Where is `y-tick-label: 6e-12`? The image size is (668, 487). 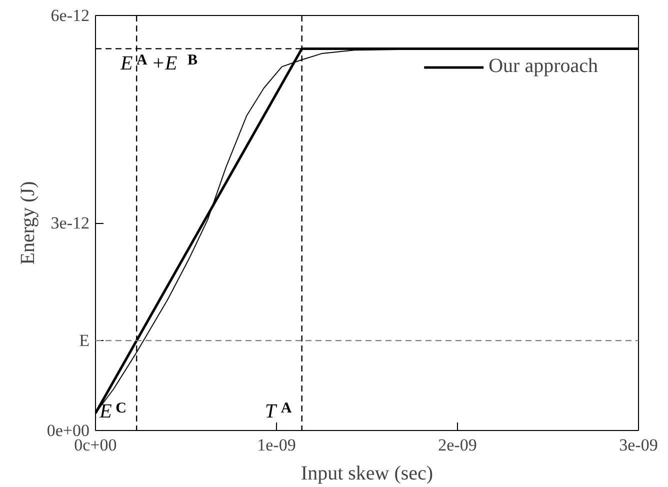
y-tick-label: 6e-12 is located at coordinates (70, 15).